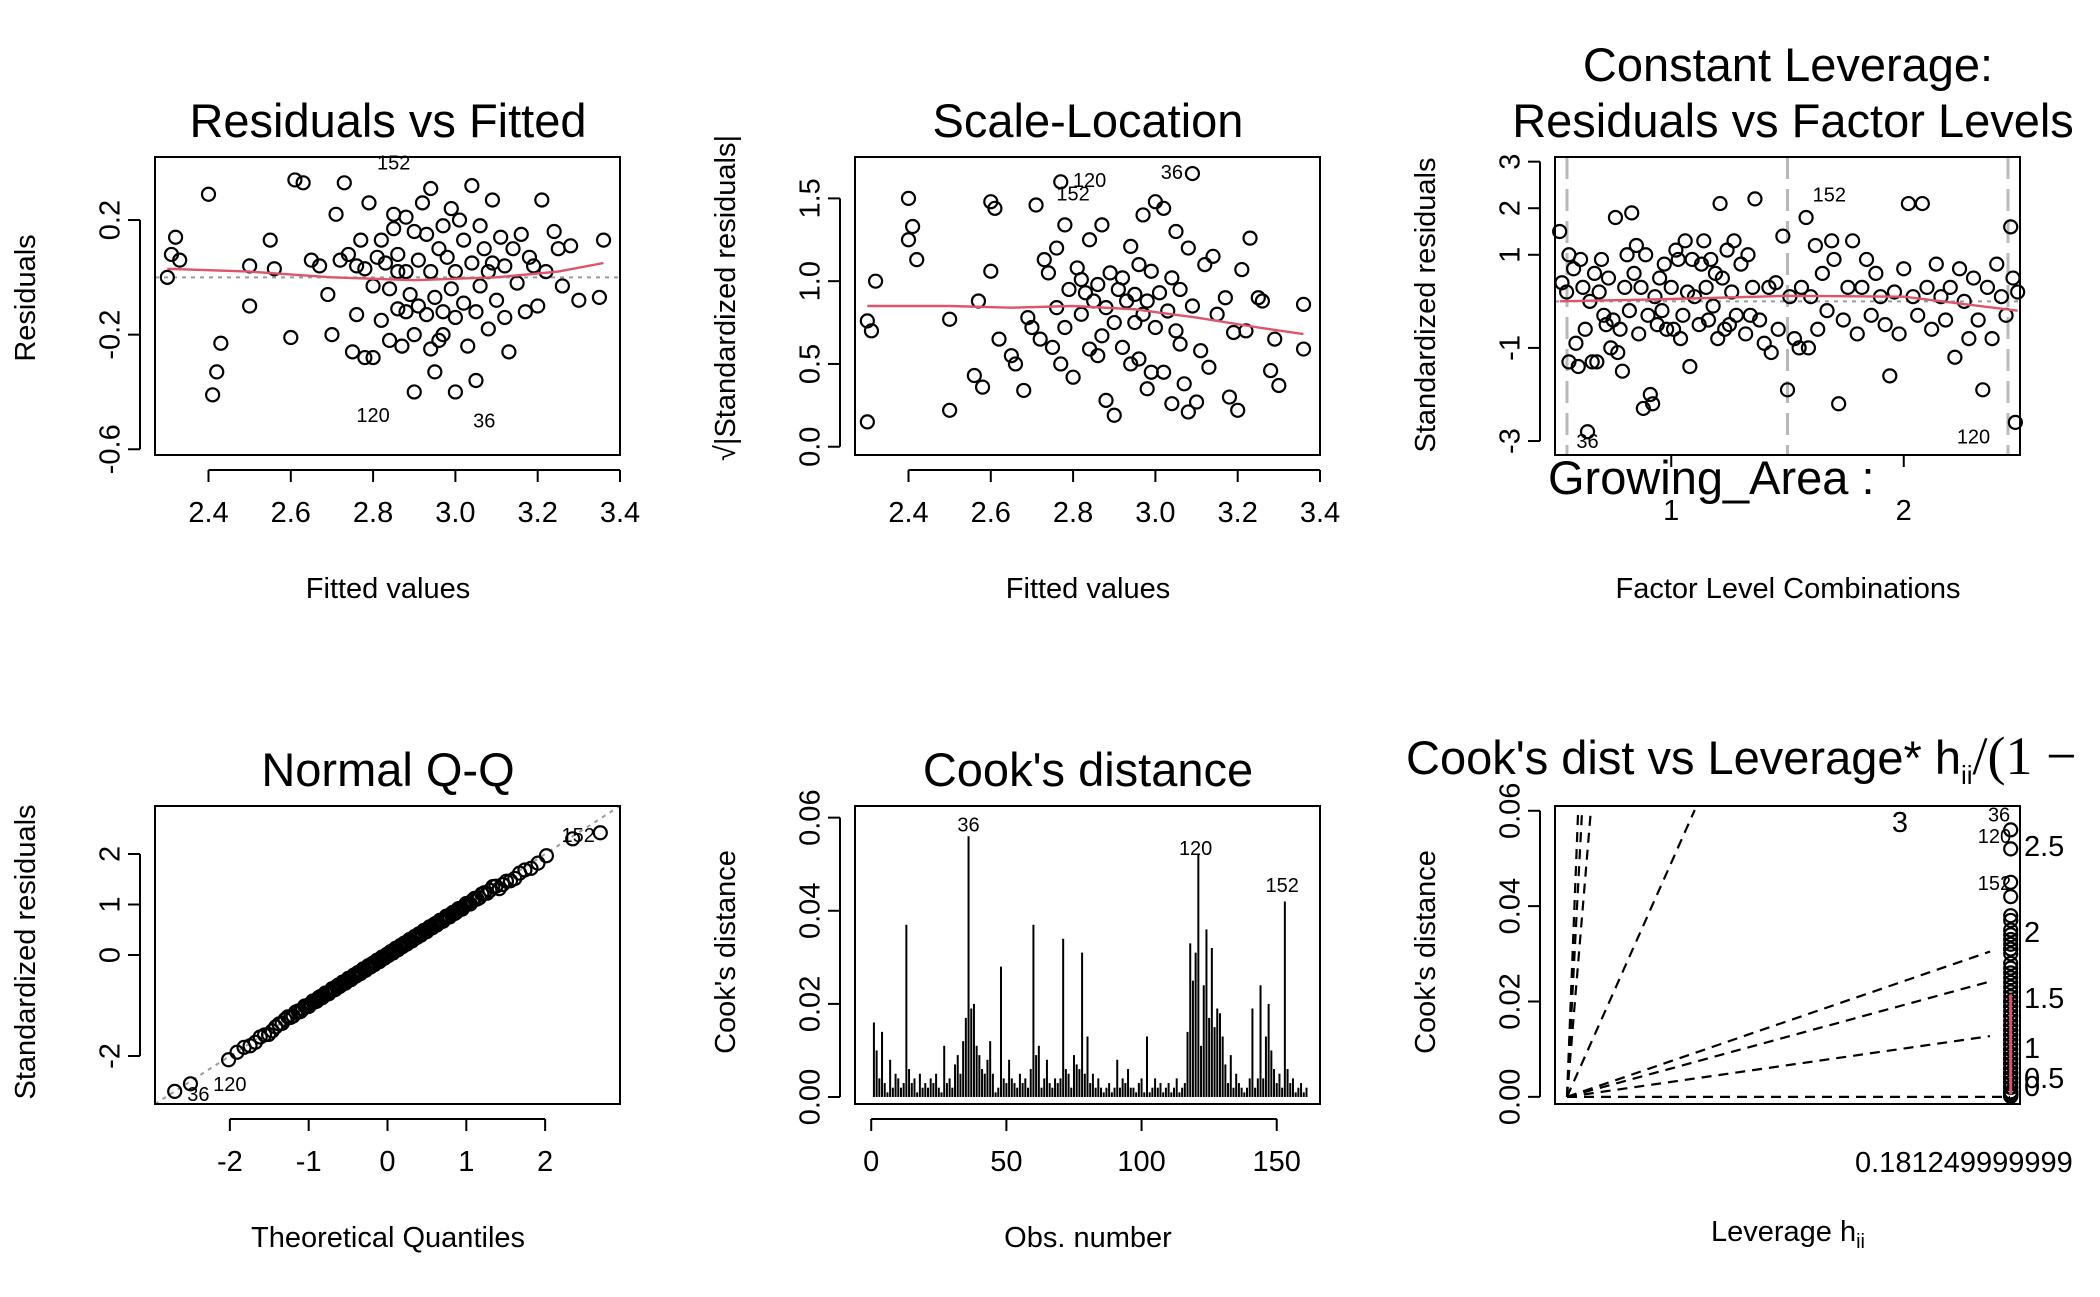  What do you see at coordinates (387, 306) in the screenshot?
I see `resfit-plot-frame` at bounding box center [387, 306].